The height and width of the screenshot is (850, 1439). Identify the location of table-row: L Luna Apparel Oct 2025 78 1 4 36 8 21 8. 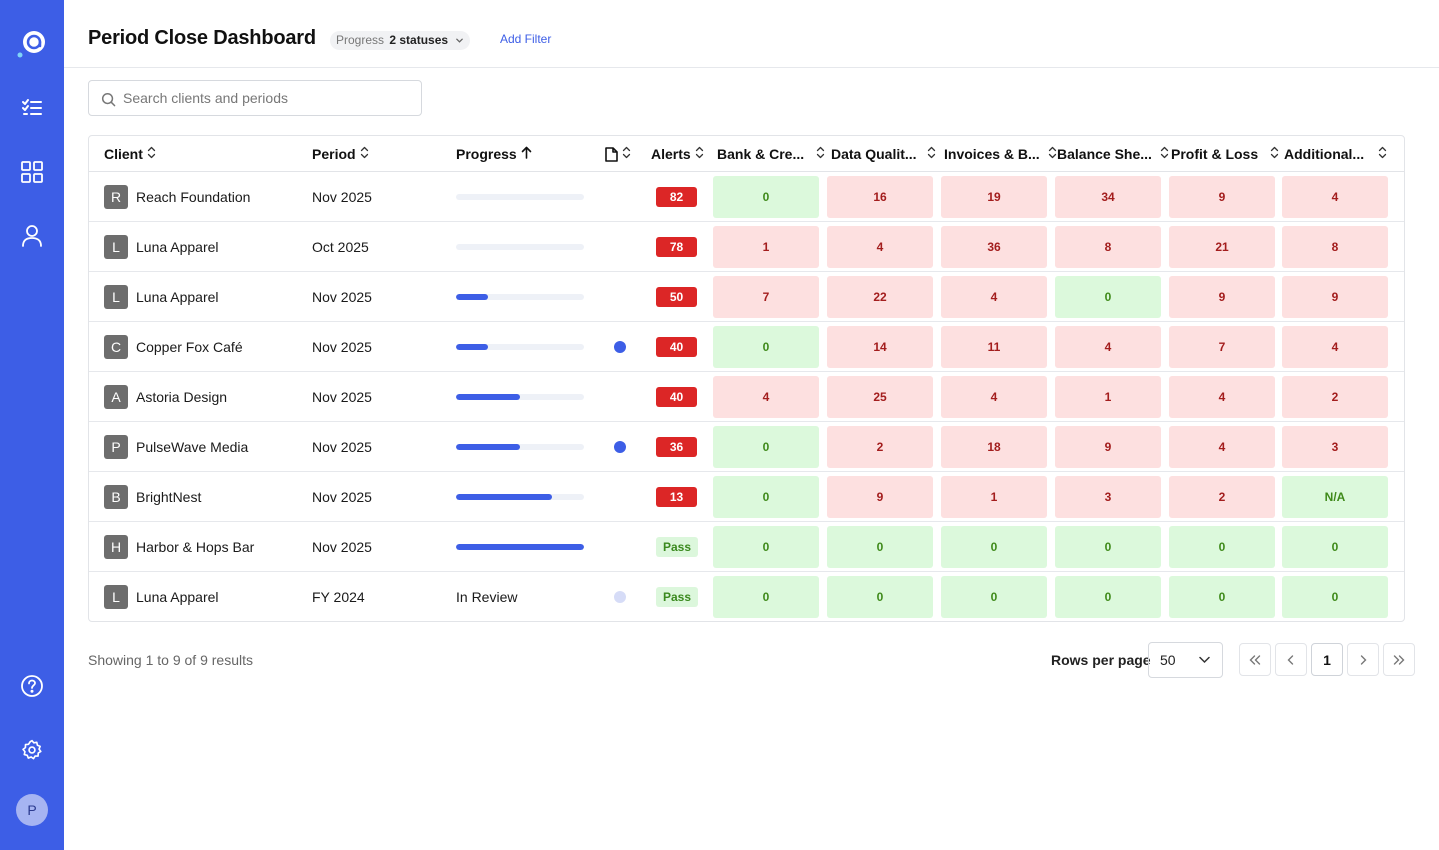
(746, 247).